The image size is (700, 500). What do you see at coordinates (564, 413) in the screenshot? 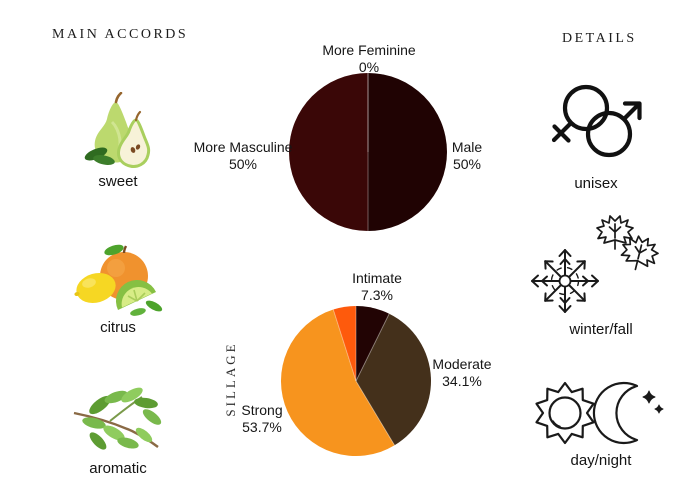
I see `sun-icon` at bounding box center [564, 413].